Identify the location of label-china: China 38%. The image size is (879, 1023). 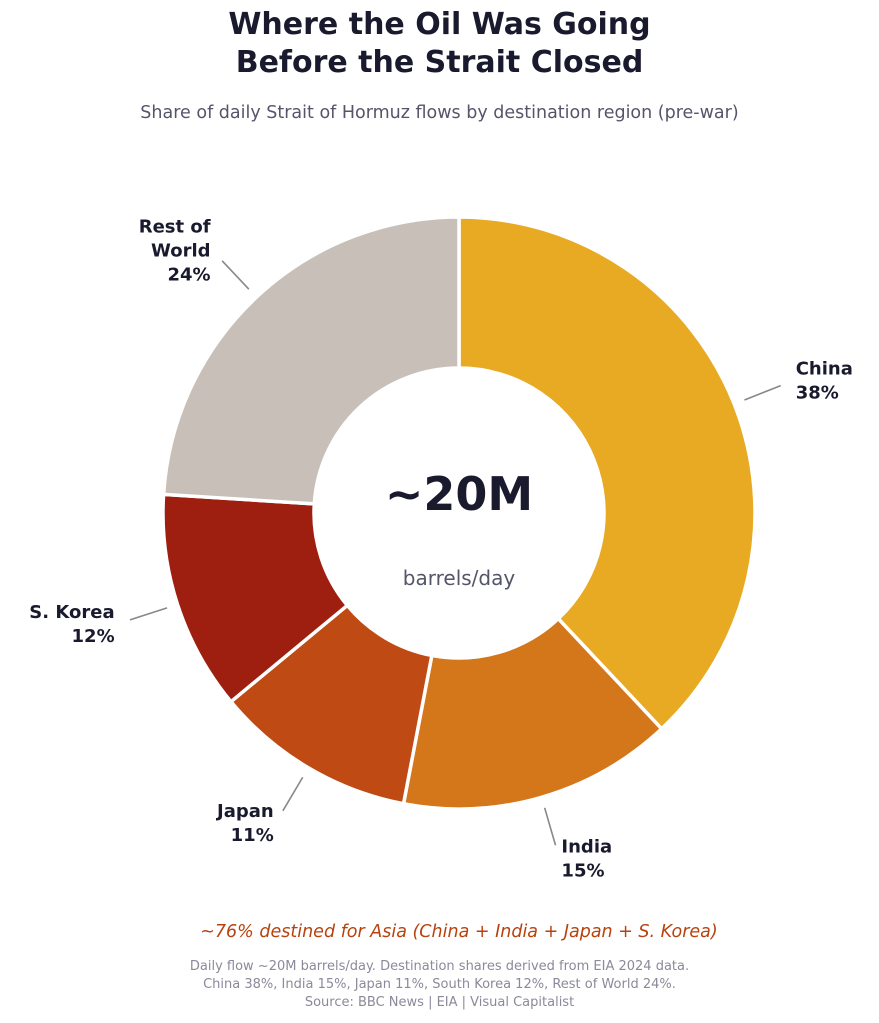
(824, 380).